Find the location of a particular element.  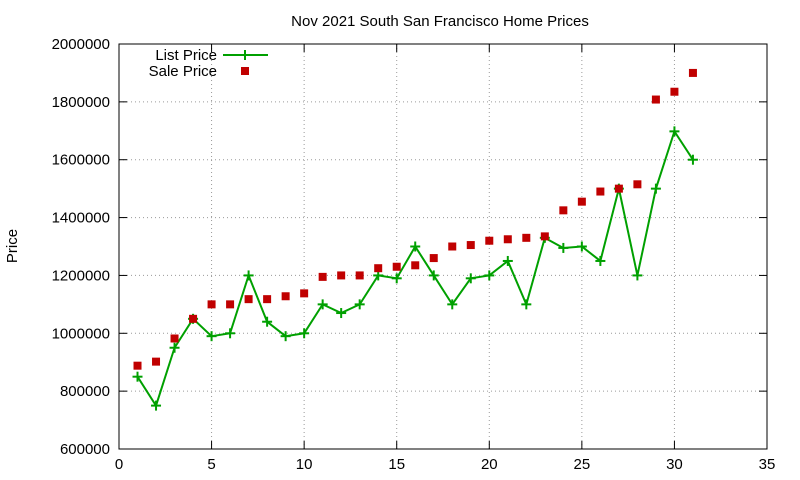

y-tick-label: 2000000 is located at coordinates (81, 44).